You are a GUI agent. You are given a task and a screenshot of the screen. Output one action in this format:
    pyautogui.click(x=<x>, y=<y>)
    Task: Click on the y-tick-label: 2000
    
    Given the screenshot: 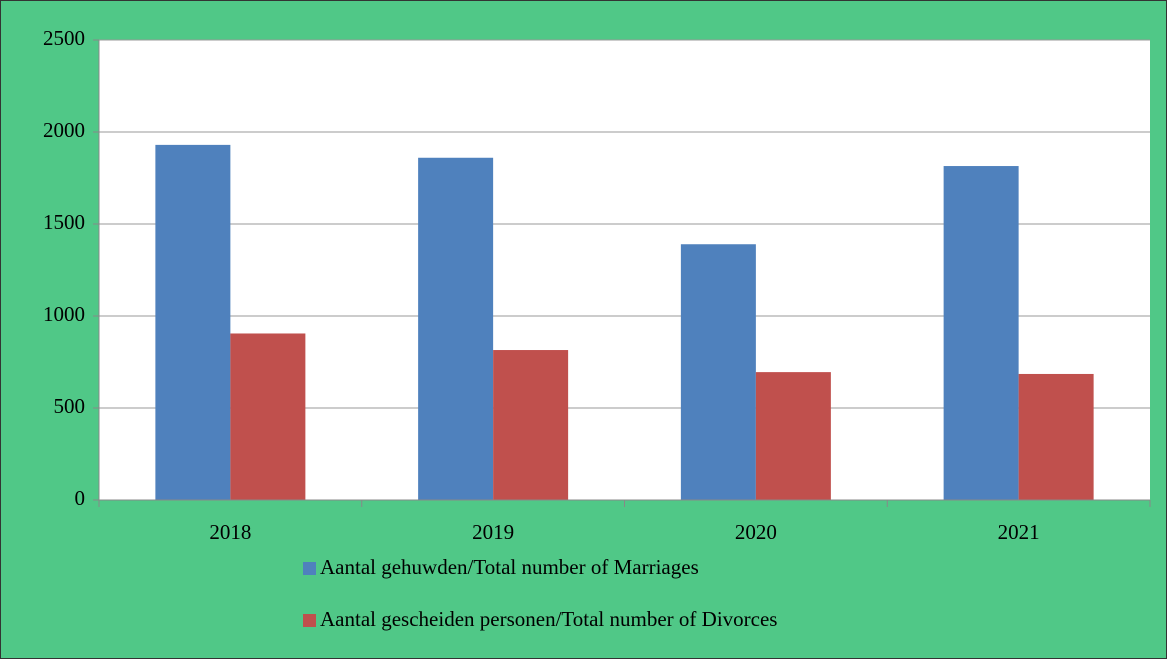 What is the action you would take?
    pyautogui.click(x=64, y=130)
    